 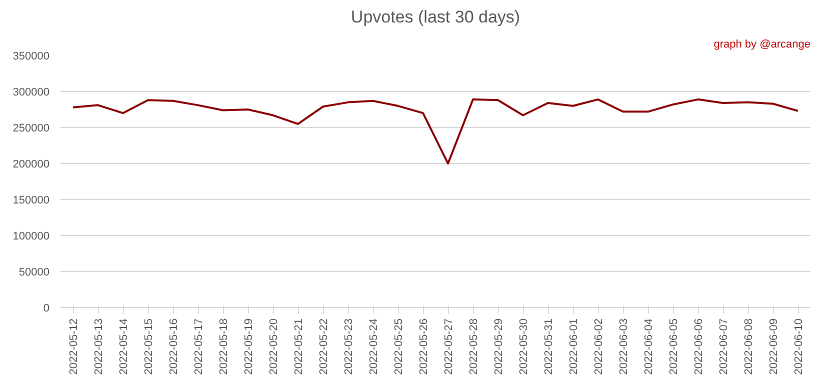 What do you see at coordinates (249, 346) in the screenshot?
I see `x-tick-label: 2022-05-19` at bounding box center [249, 346].